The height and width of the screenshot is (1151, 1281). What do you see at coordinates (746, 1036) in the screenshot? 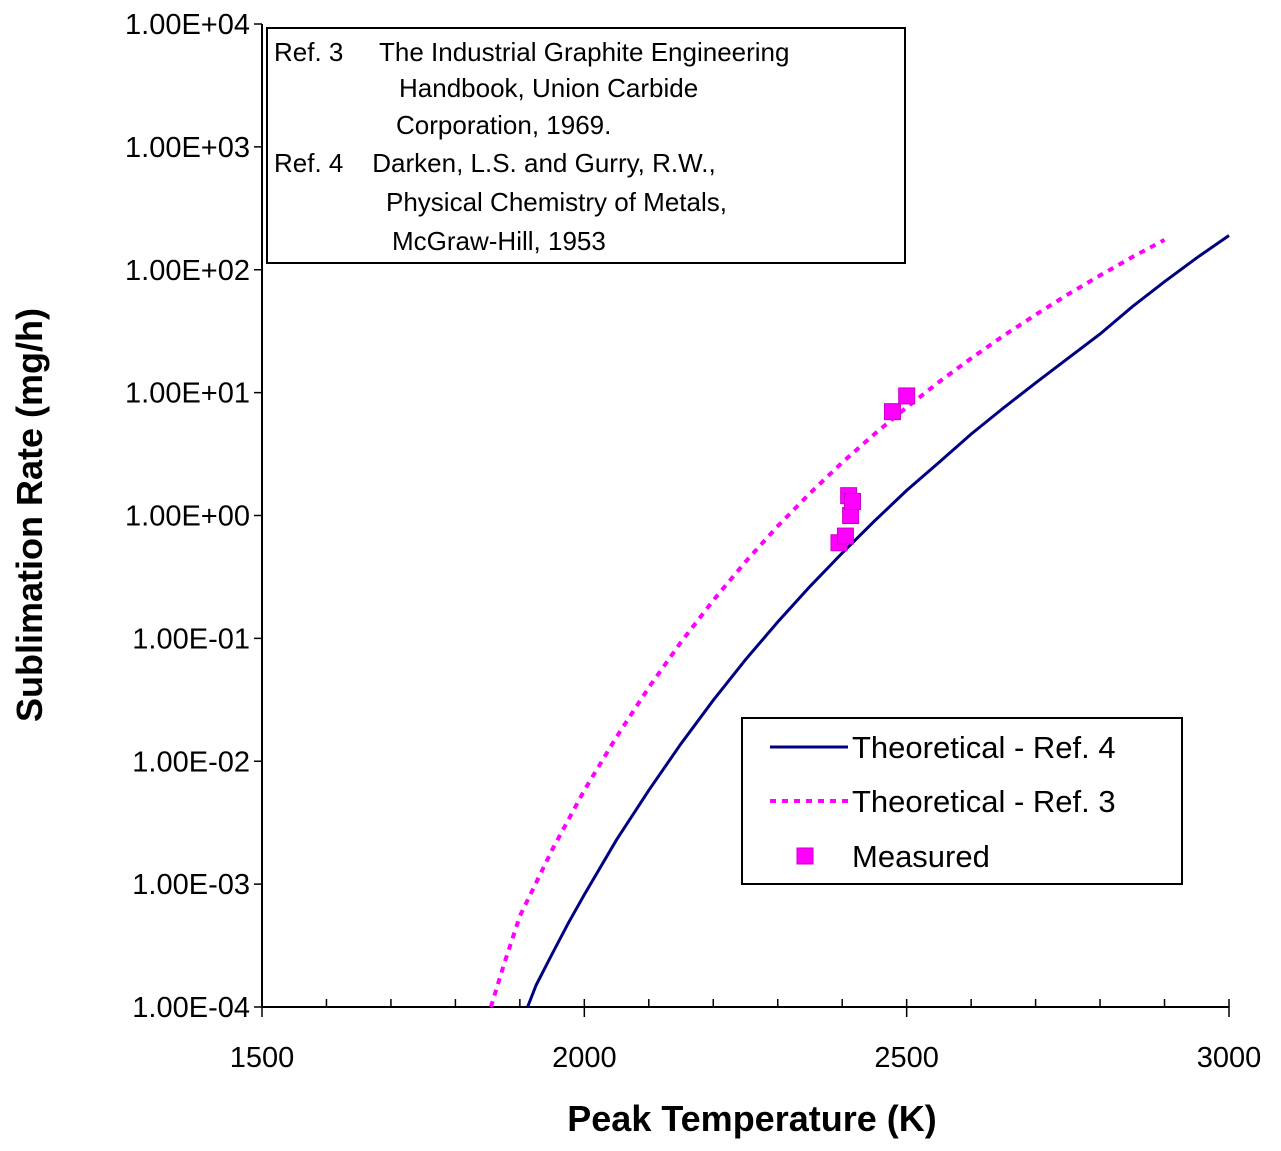
I see `x-axis-ticks: 1500 2000 2500 3000` at bounding box center [746, 1036].